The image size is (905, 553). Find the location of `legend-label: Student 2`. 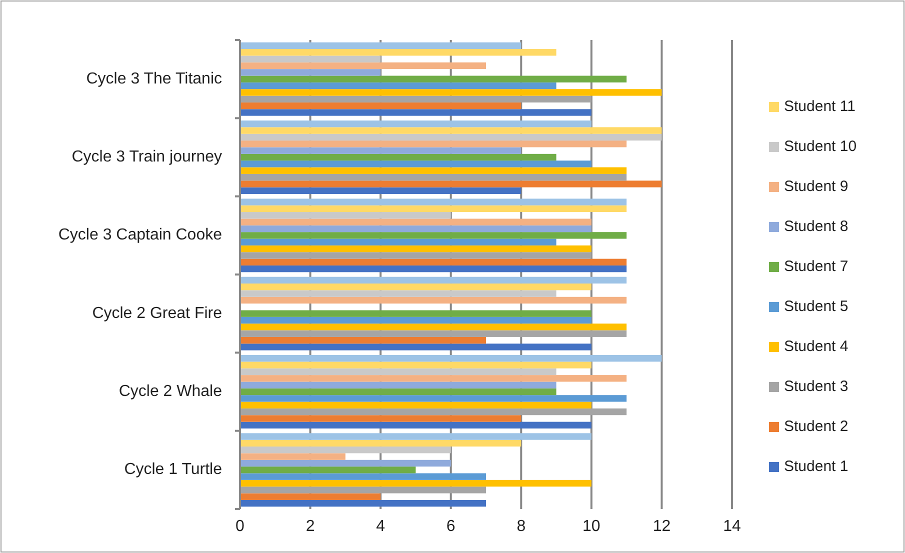

legend-label: Student 2 is located at coordinates (816, 426).